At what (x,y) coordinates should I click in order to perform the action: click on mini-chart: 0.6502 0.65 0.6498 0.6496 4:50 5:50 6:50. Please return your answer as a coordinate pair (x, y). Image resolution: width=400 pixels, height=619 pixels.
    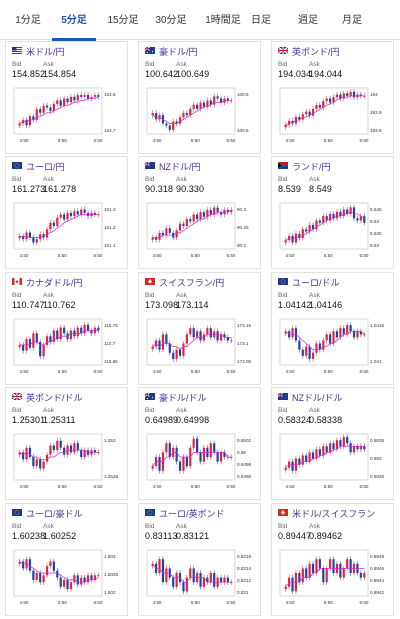
    Looking at the image, I should click on (200, 461).